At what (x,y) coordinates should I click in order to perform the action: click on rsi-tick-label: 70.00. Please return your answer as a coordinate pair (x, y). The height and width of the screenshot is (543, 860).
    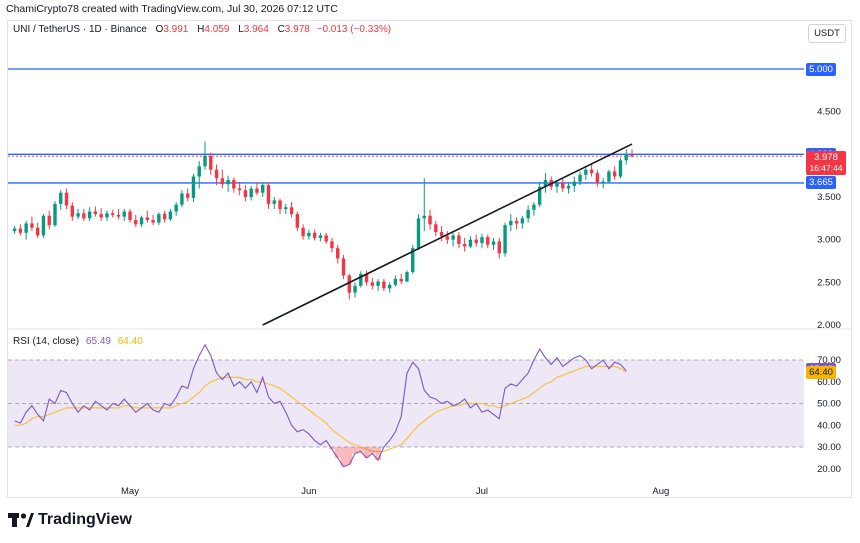
    Looking at the image, I should click on (829, 360).